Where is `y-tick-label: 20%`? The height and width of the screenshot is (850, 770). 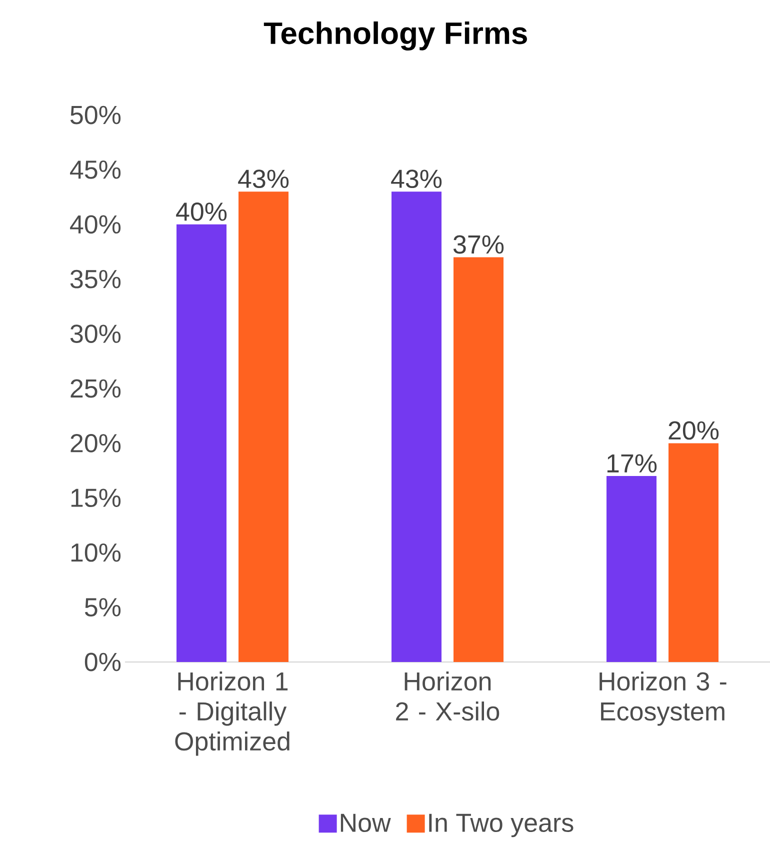
y-tick-label: 20% is located at coordinates (95, 443).